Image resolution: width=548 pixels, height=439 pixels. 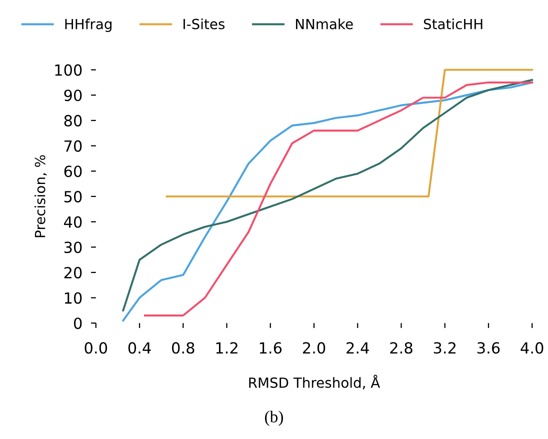 What do you see at coordinates (314, 382) in the screenshot?
I see `x-axis-title: RMSD Threshold, Å` at bounding box center [314, 382].